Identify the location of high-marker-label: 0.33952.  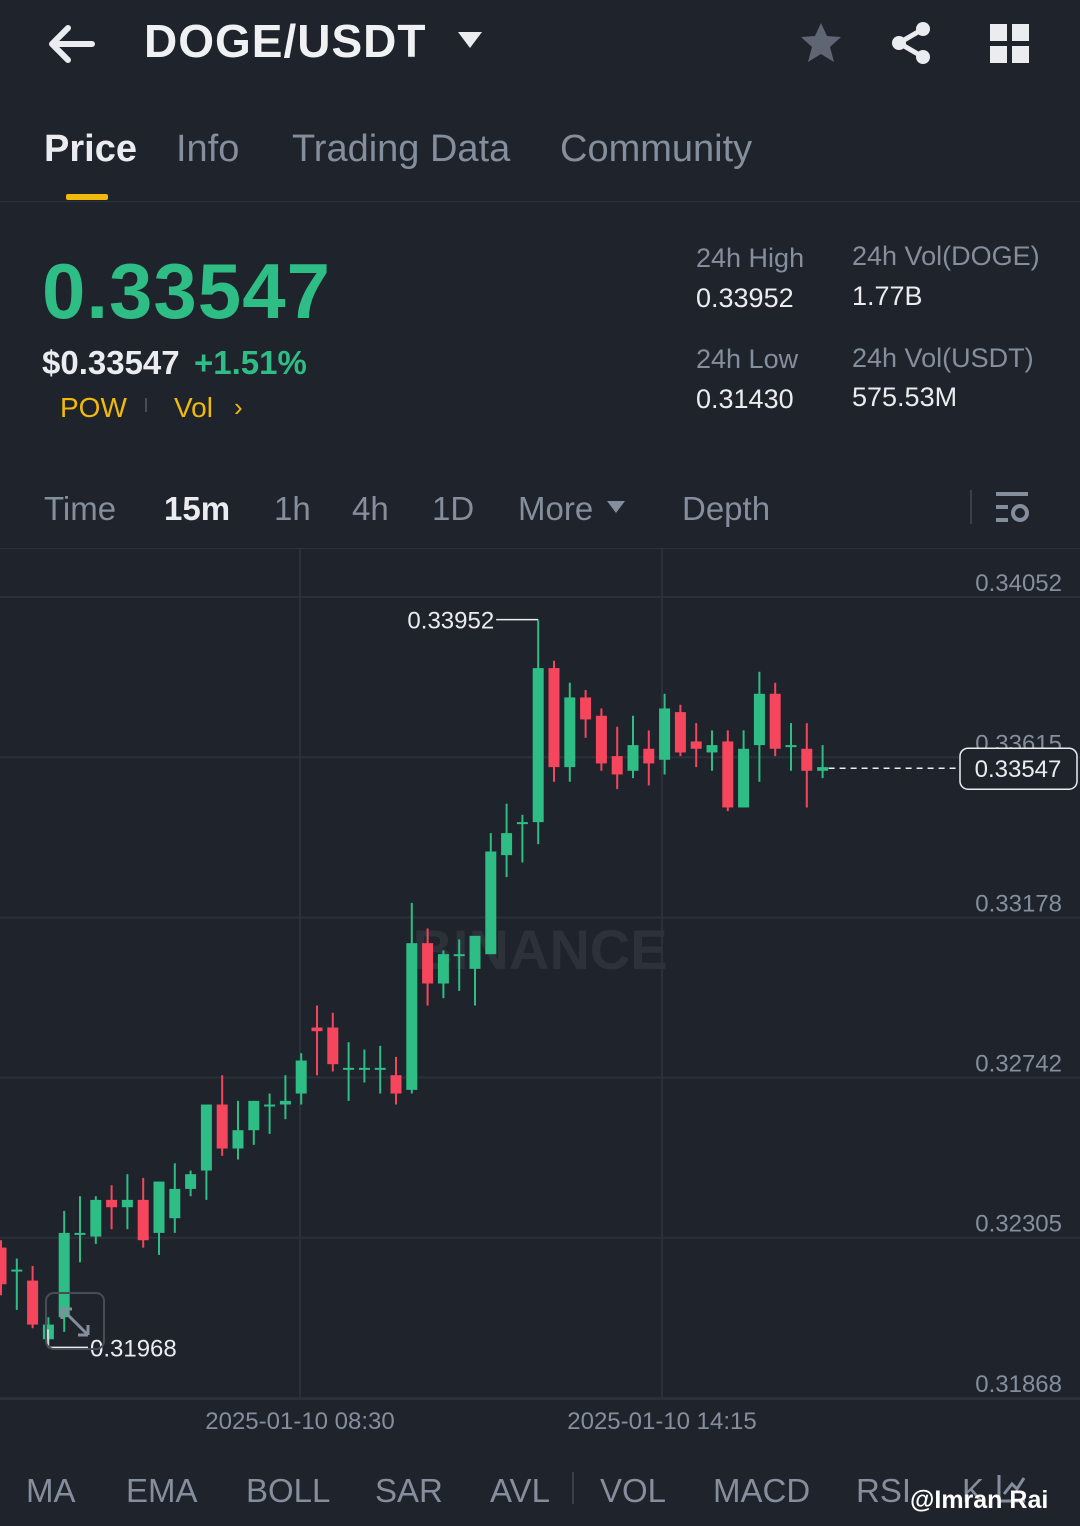
(450, 621).